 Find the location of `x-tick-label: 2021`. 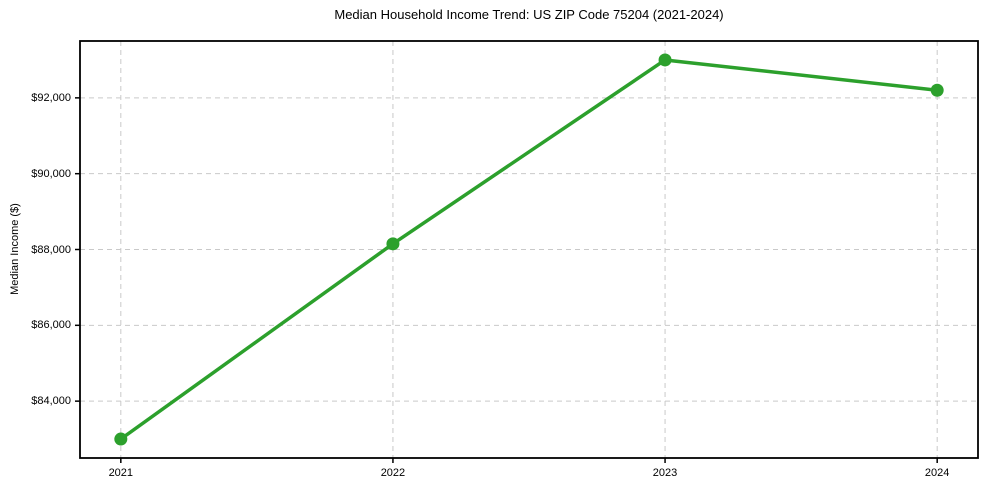

x-tick-label: 2021 is located at coordinates (121, 473).